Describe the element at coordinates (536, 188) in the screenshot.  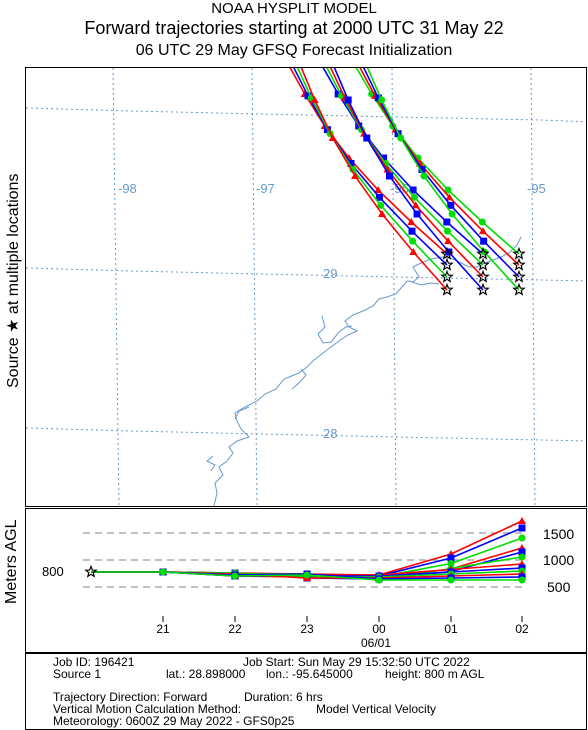
I see `lon-label-95: -95` at that location.